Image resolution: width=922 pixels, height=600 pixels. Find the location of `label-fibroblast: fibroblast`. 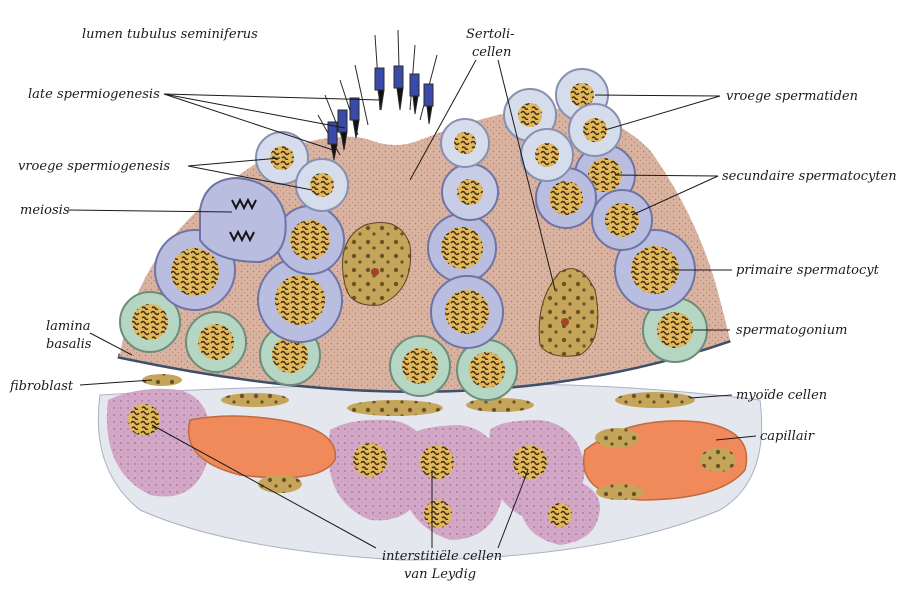

label-fibroblast: fibroblast is located at coordinates (41, 386).